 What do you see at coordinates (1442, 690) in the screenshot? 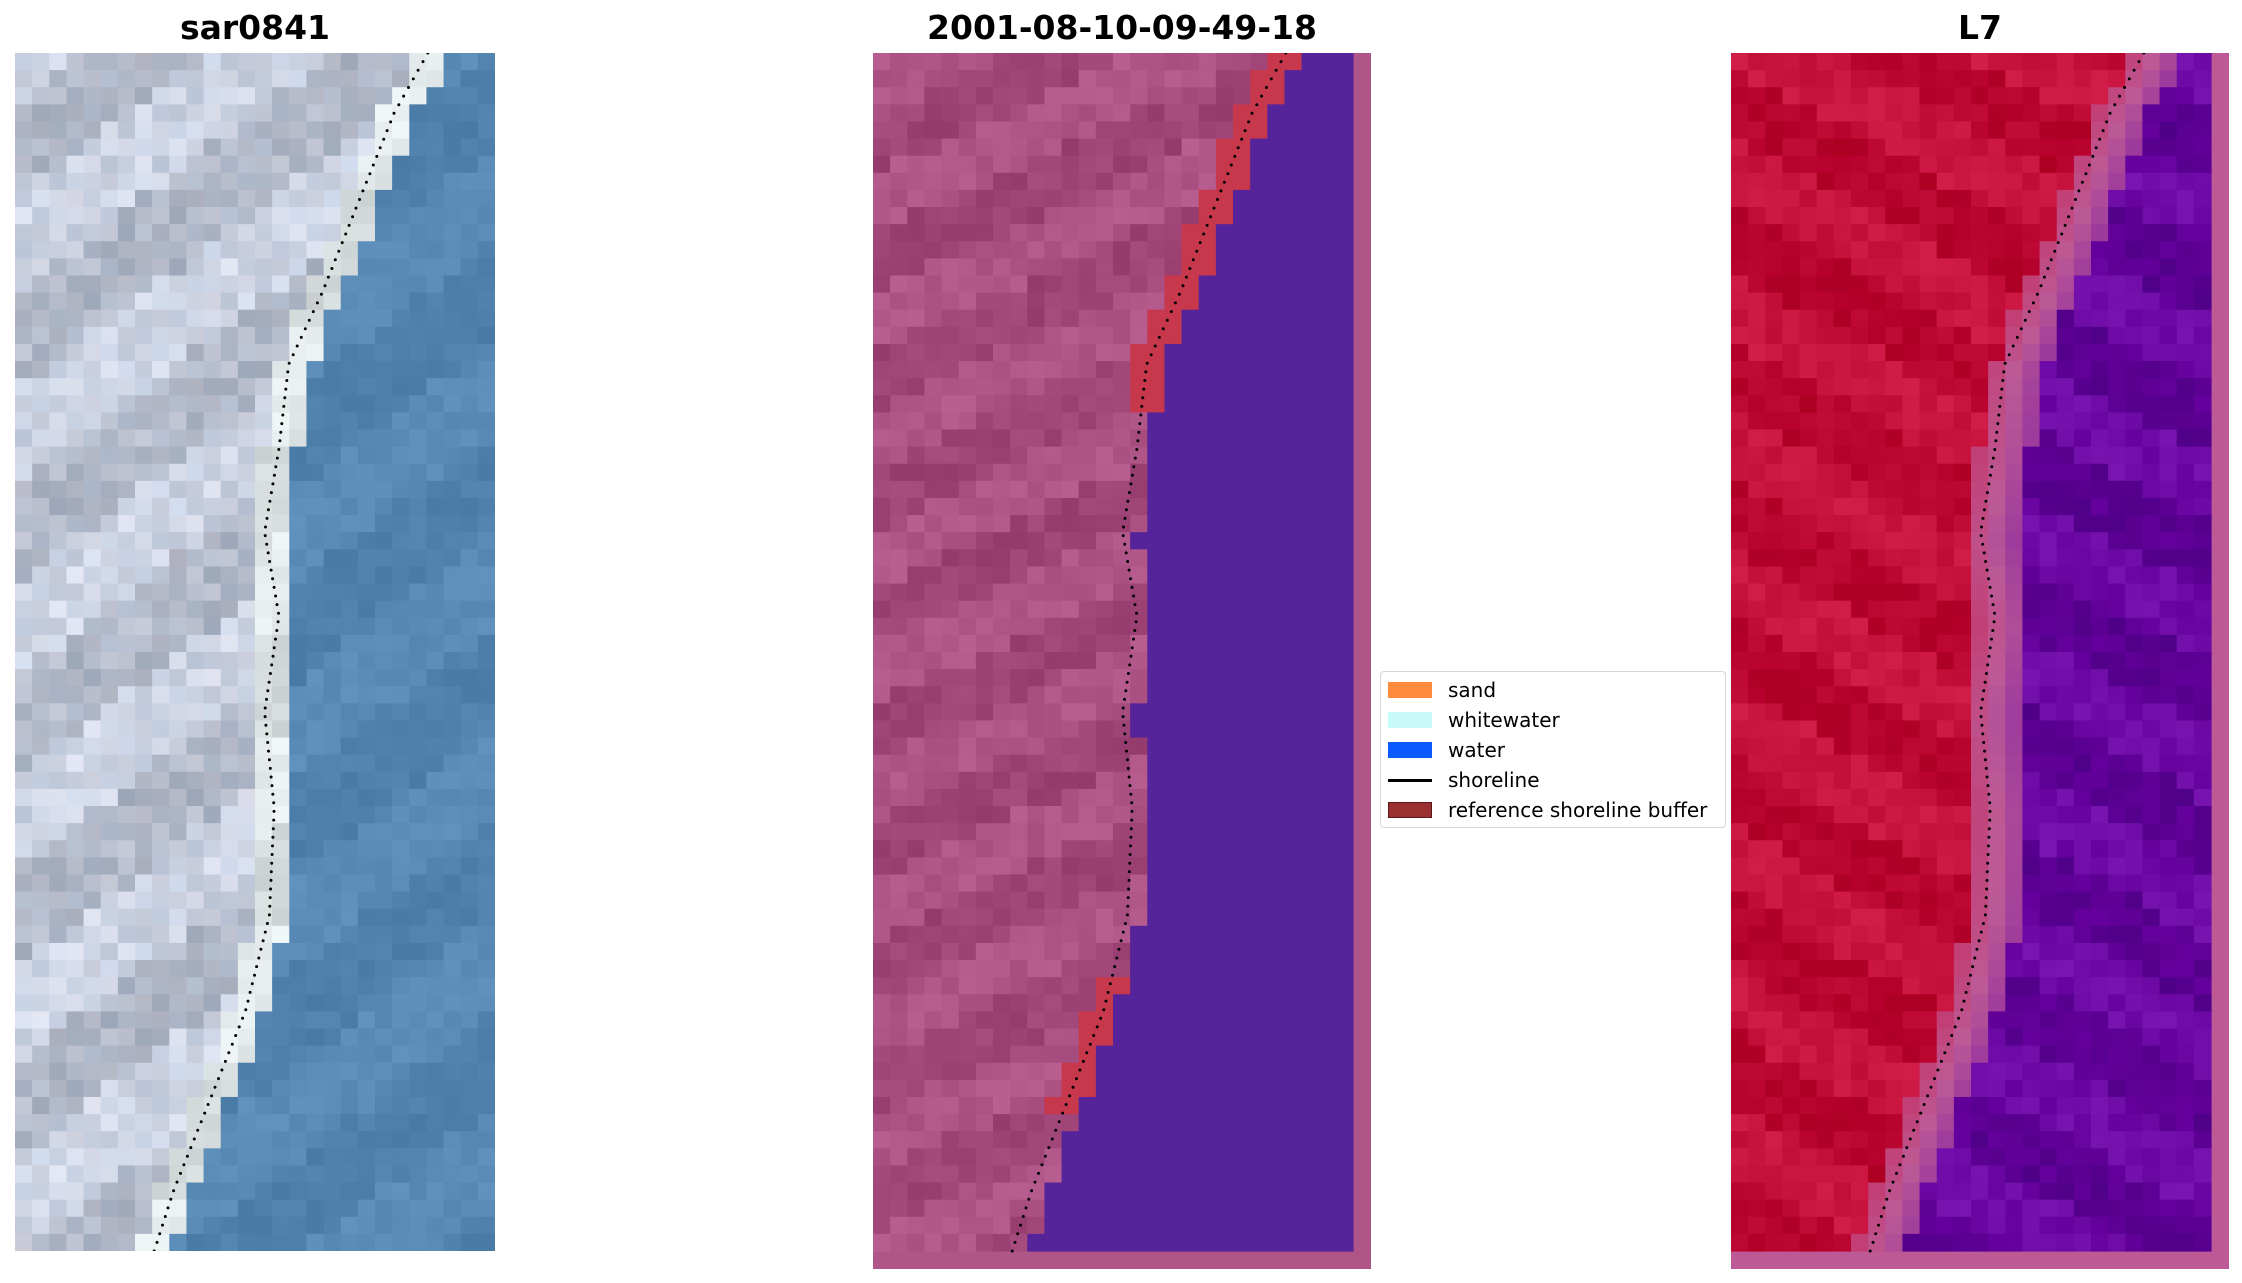
I see `legend-entry-sand: sand` at bounding box center [1442, 690].